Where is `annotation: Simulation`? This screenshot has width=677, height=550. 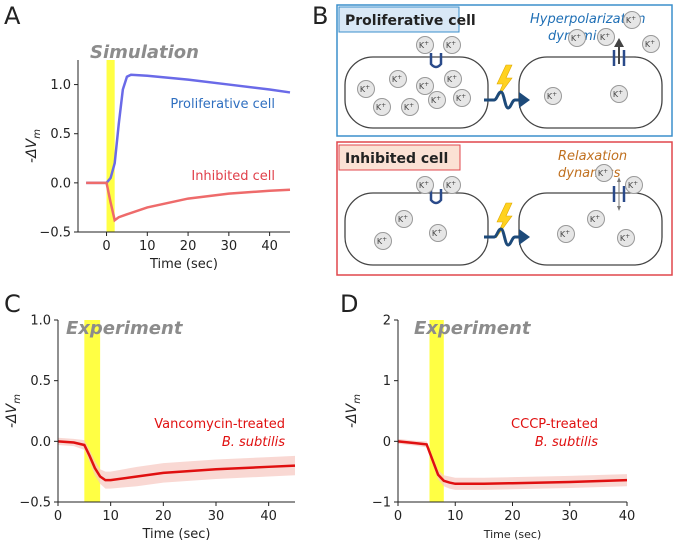
annotation: Simulation is located at coordinates (144, 52).